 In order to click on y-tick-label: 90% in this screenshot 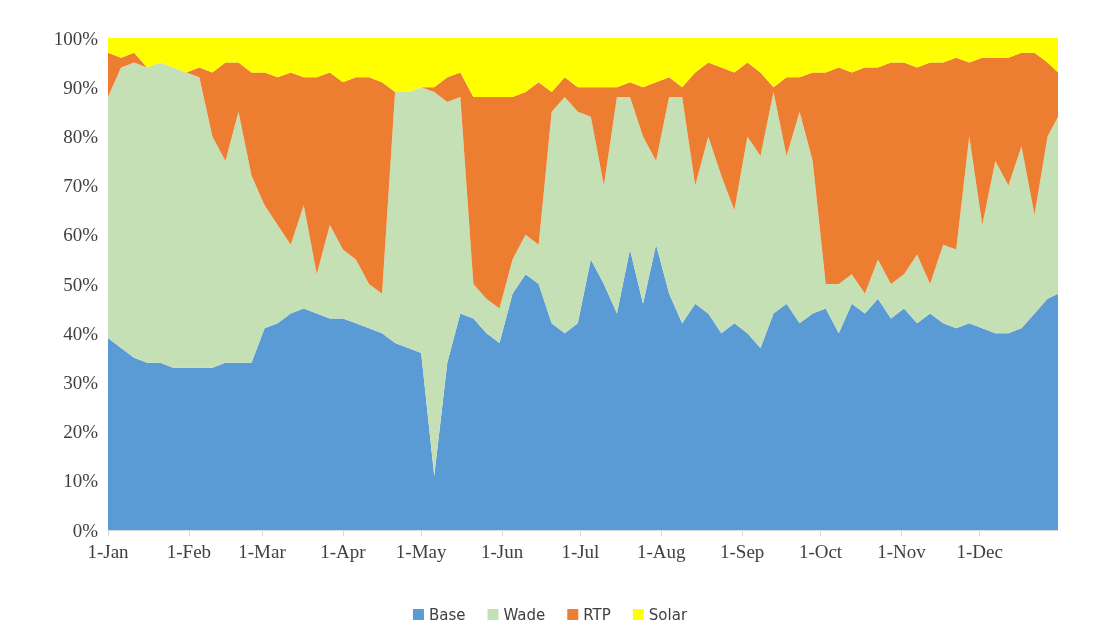, I will do `click(81, 87)`.